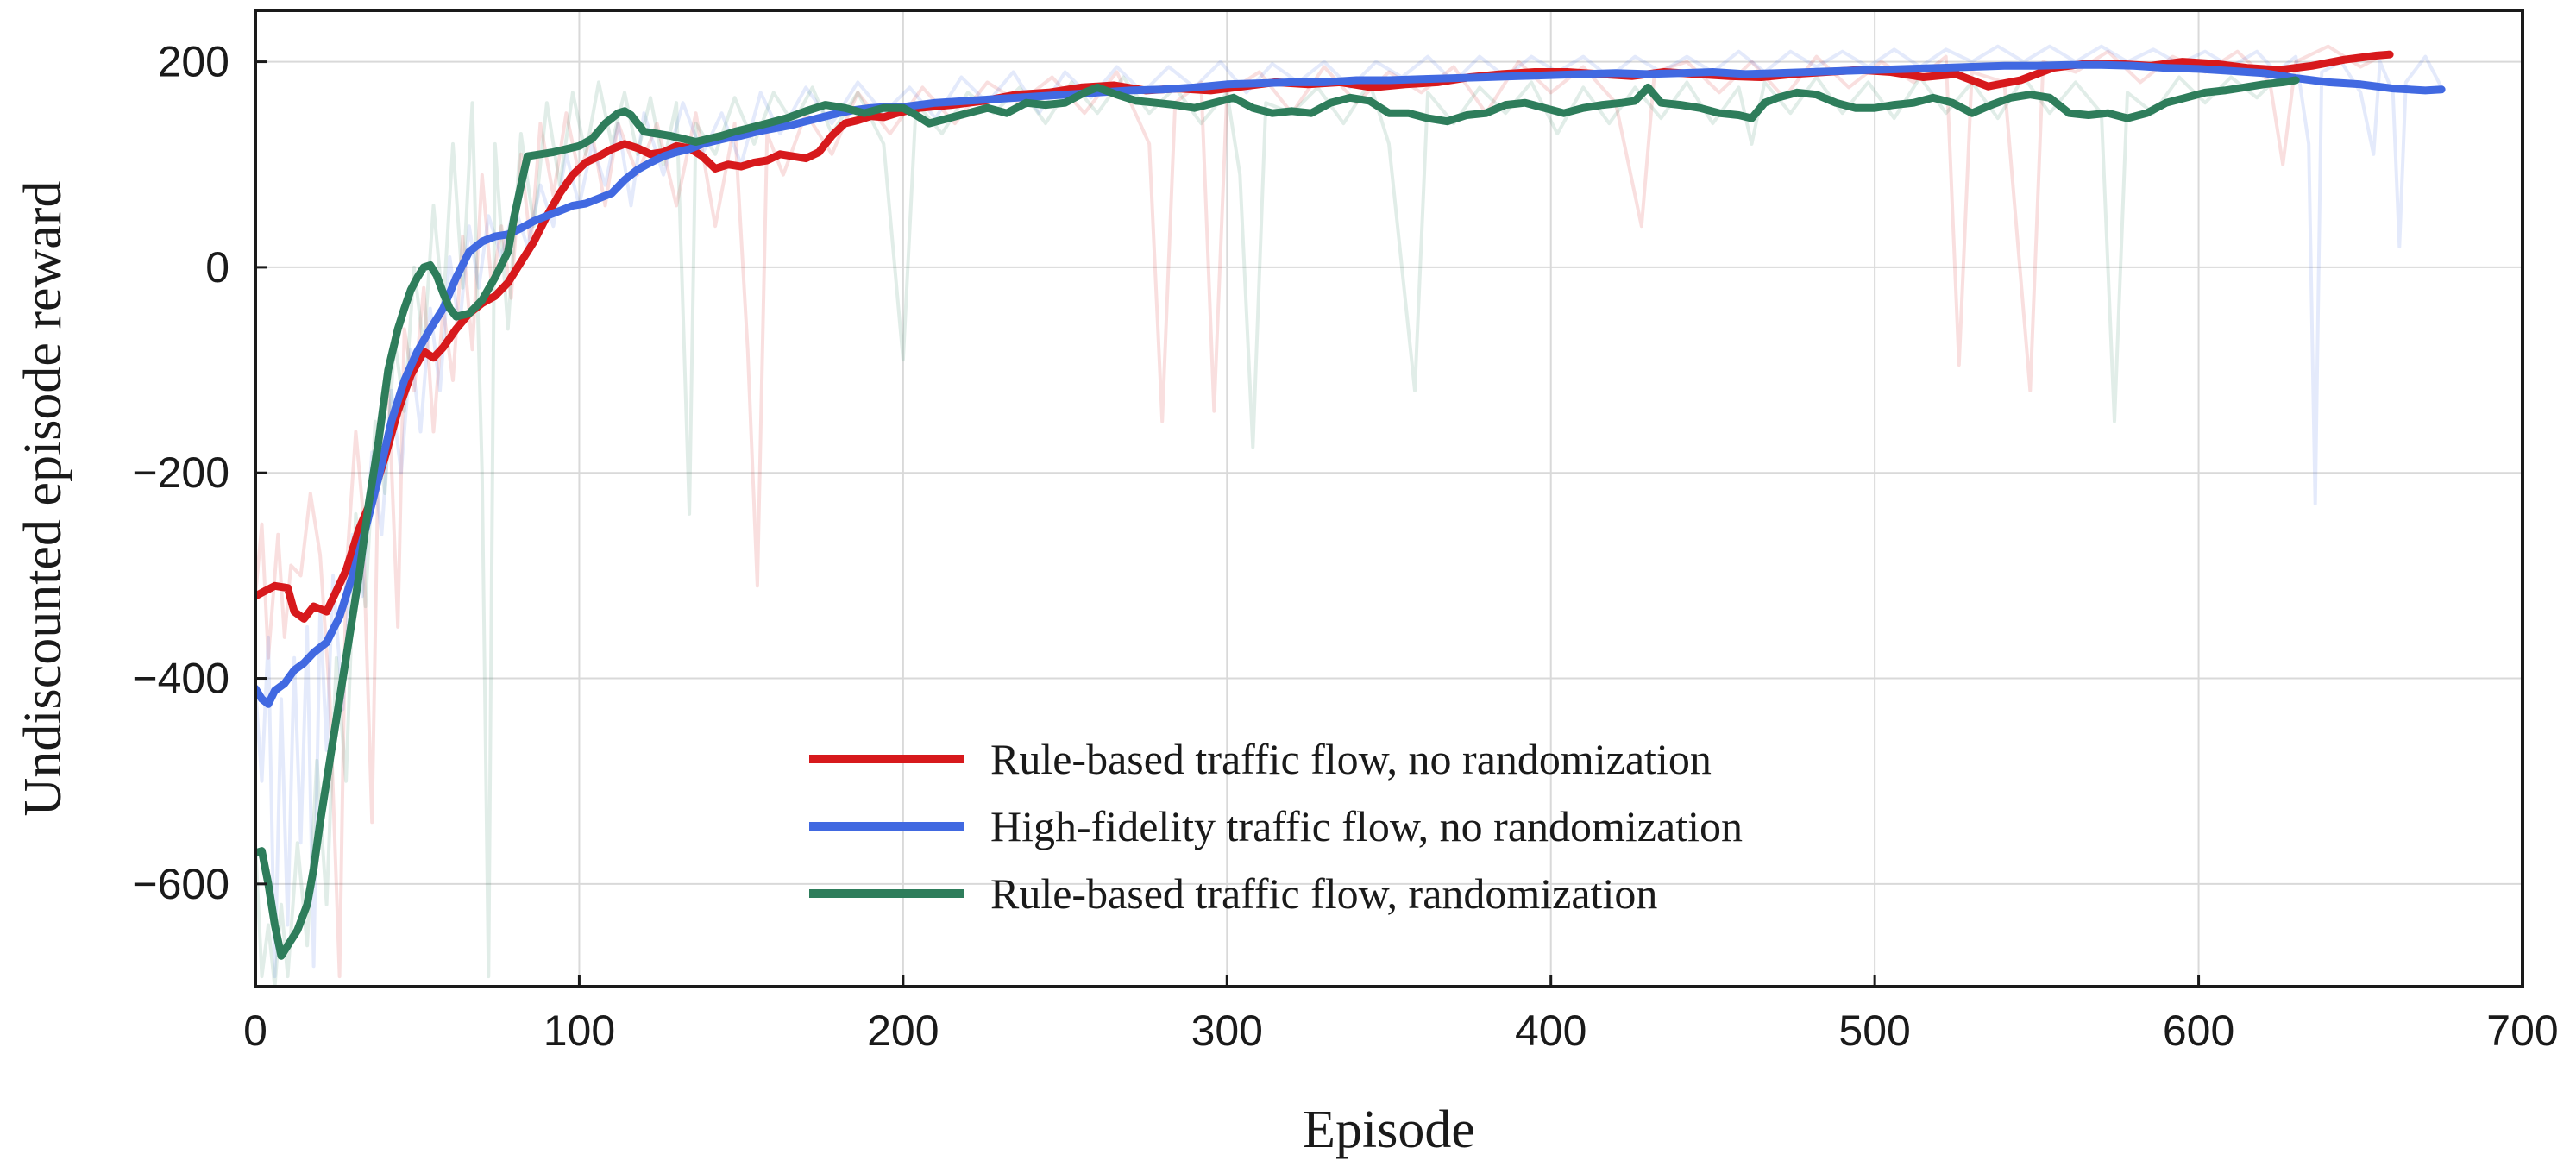  I want to click on x-tick-label: 300, so click(1227, 1031).